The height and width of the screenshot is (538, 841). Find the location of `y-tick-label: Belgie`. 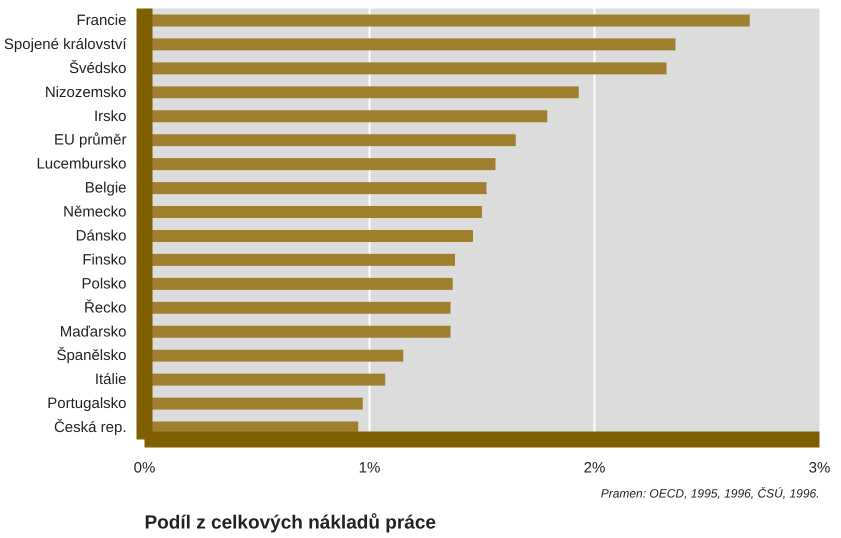

y-tick-label: Belgie is located at coordinates (105, 188).